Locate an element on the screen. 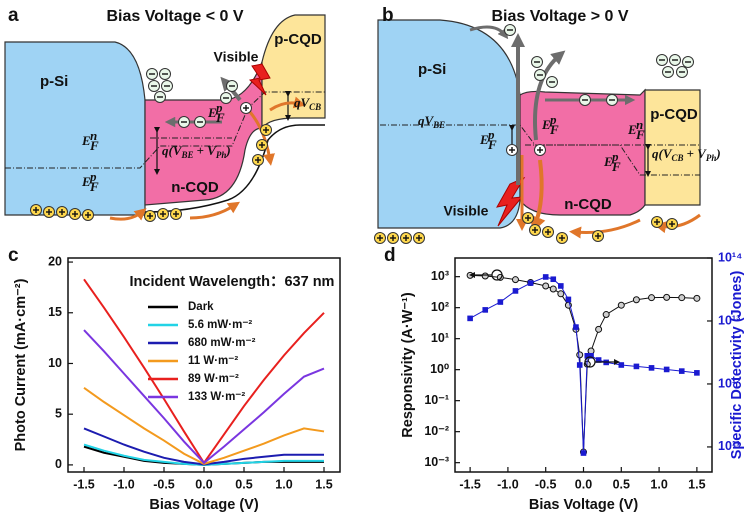 Image resolution: width=748 pixels, height=518 pixels. light-label: Visible is located at coordinates (236, 57).